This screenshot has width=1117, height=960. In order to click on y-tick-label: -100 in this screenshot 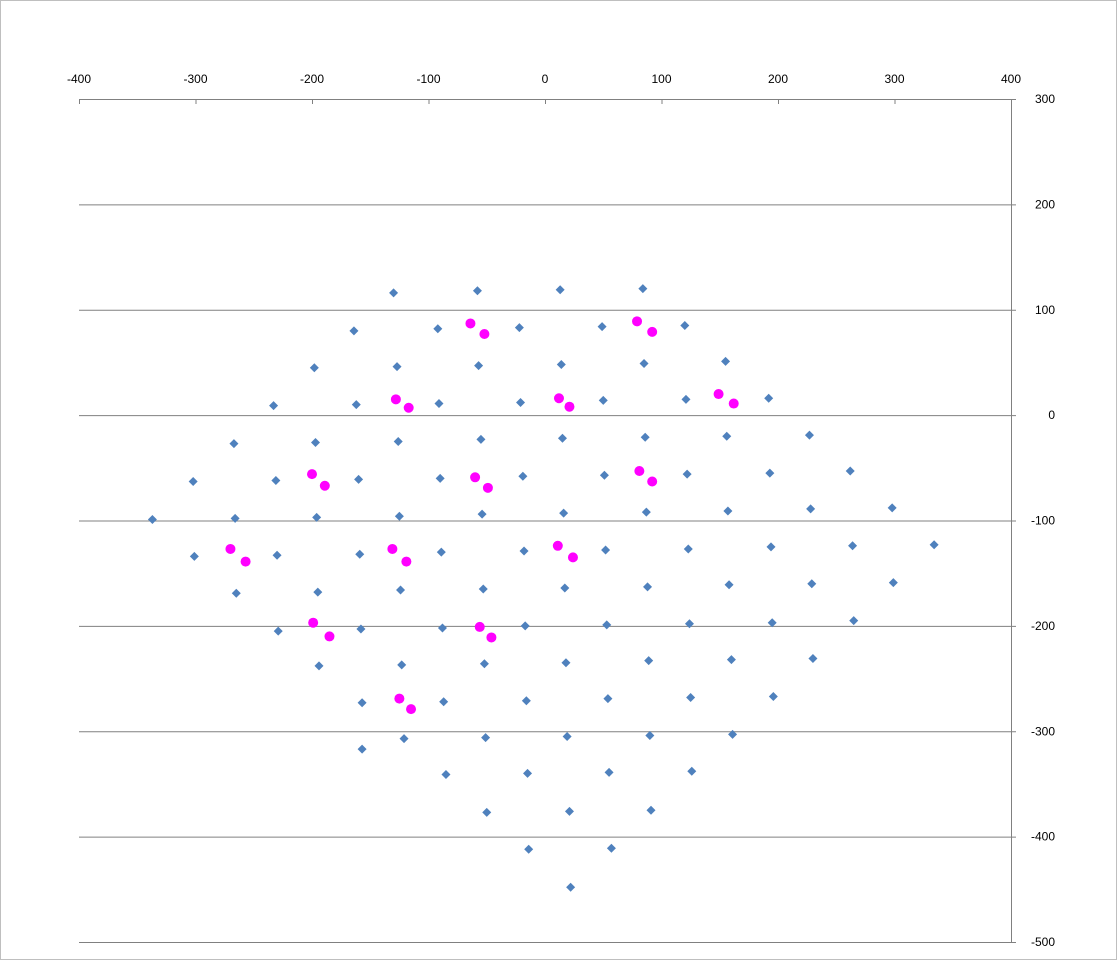, I will do `click(1043, 521)`.